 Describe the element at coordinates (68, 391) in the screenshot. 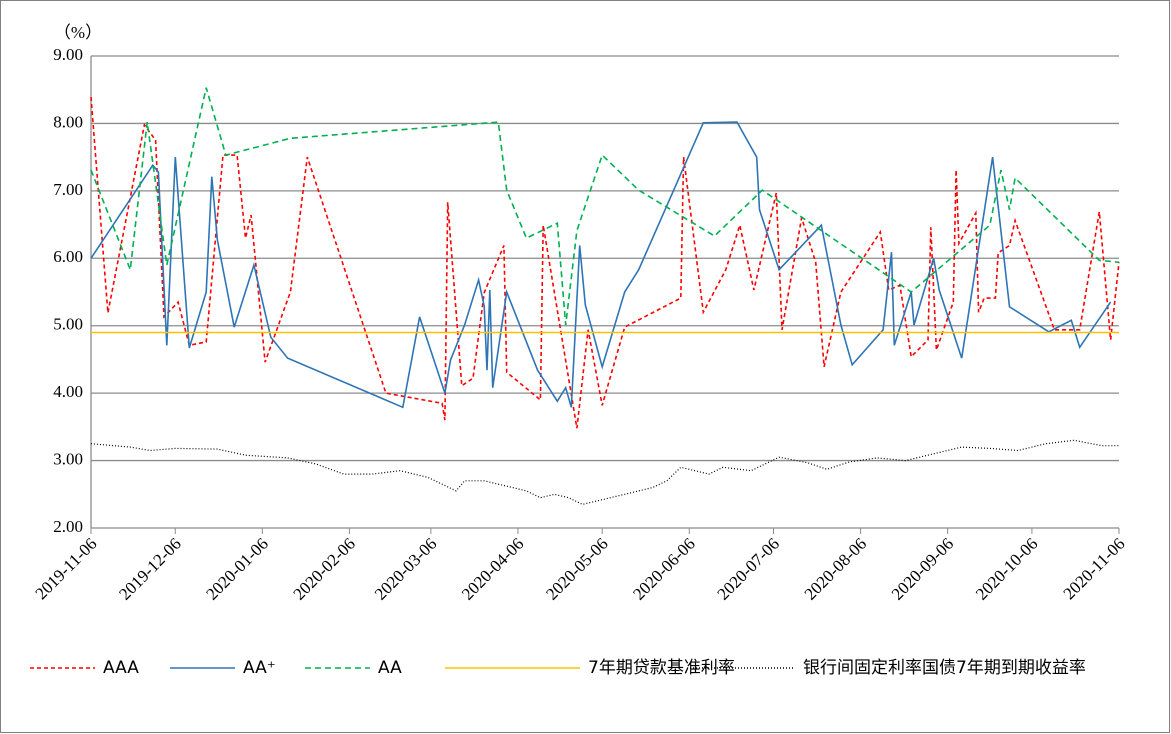

I see `y-tick-label: 4.00` at that location.